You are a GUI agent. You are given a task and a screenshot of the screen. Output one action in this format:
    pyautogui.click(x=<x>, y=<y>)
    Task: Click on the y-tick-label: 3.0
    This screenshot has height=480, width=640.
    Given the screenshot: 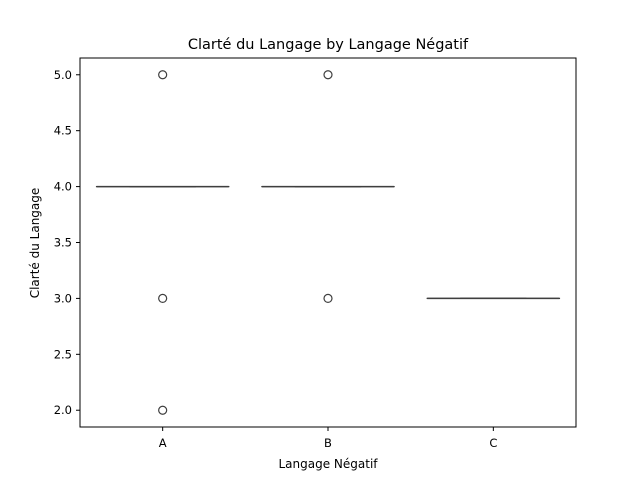 What is the action you would take?
    pyautogui.click(x=63, y=298)
    